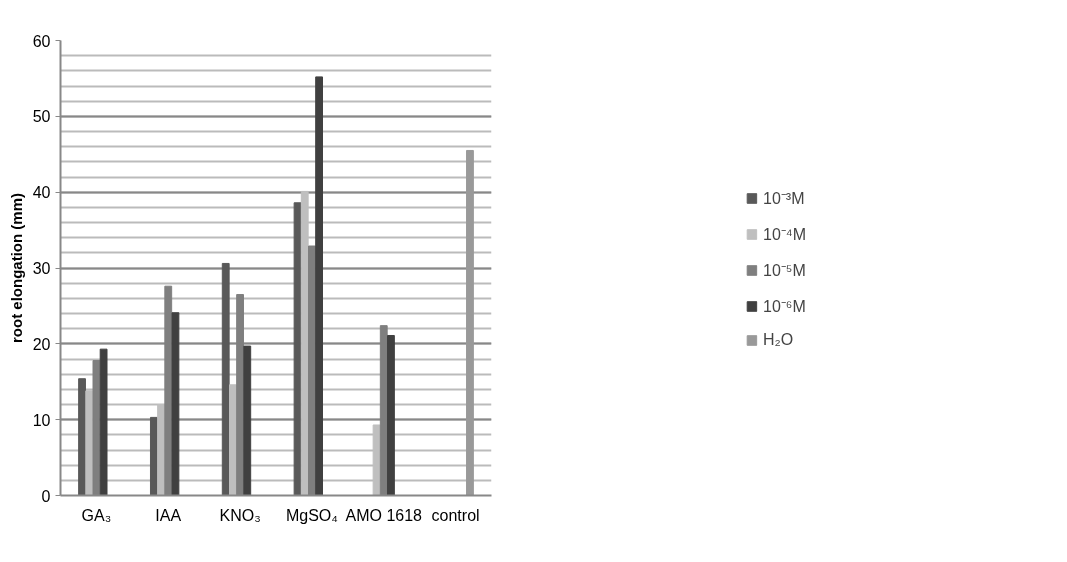 This screenshot has height=562, width=1067. Describe the element at coordinates (41, 193) in the screenshot. I see `y-tick-label: 40` at that location.